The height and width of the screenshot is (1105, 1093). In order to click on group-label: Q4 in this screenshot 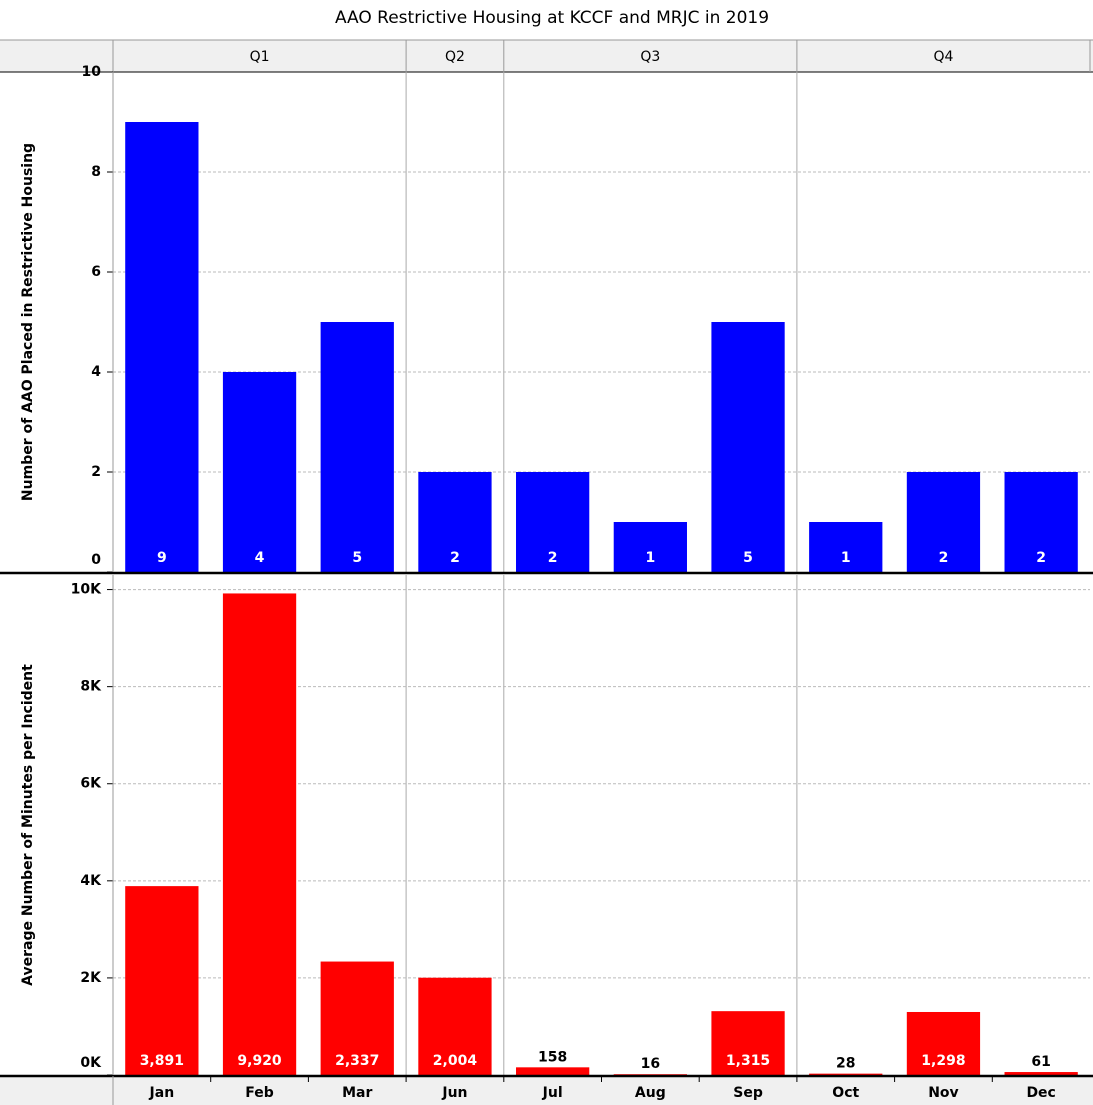, I will do `click(943, 57)`.